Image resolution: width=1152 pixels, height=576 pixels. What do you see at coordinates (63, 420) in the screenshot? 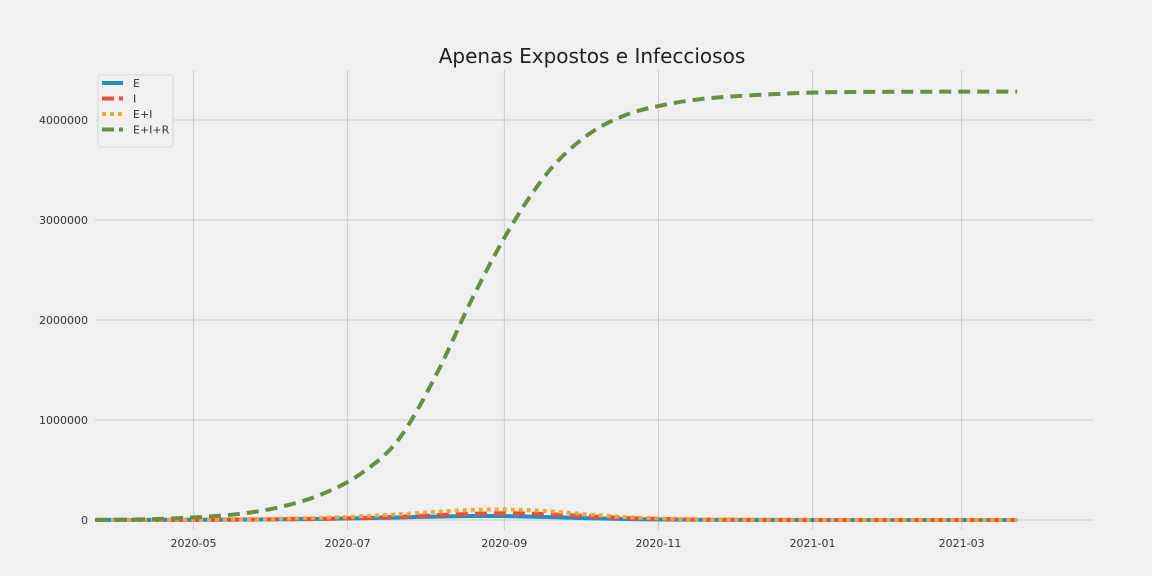
I see `y-tick-label: 1000000` at bounding box center [63, 420].